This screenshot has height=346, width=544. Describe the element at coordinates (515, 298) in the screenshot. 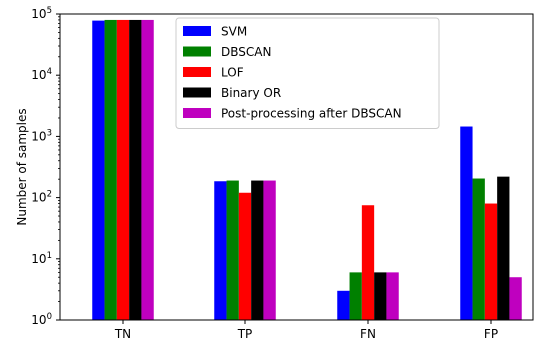

I see `bar-post-processing-after-dbscan-fp` at that location.